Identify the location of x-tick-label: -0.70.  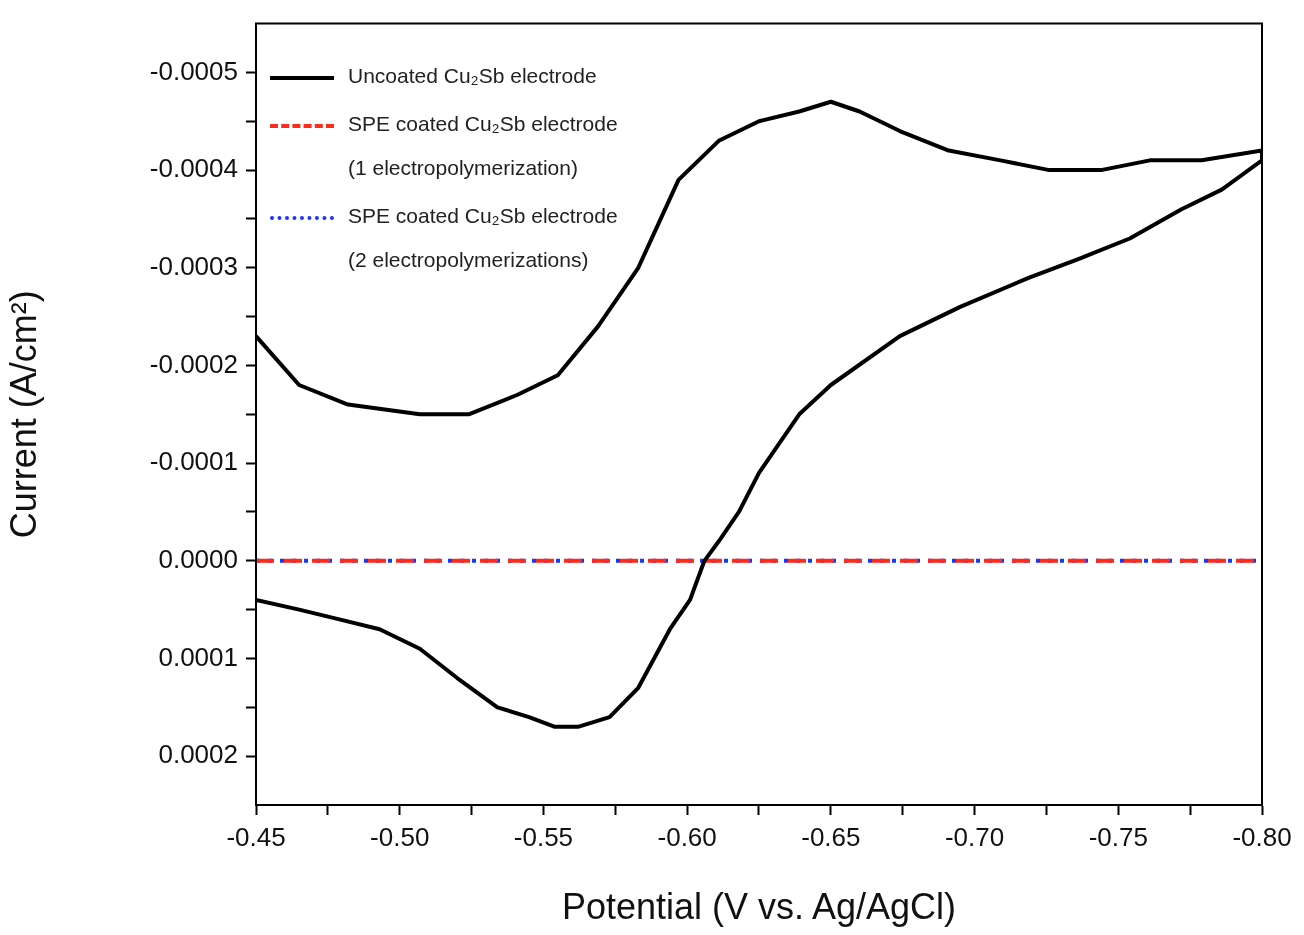
(974, 836).